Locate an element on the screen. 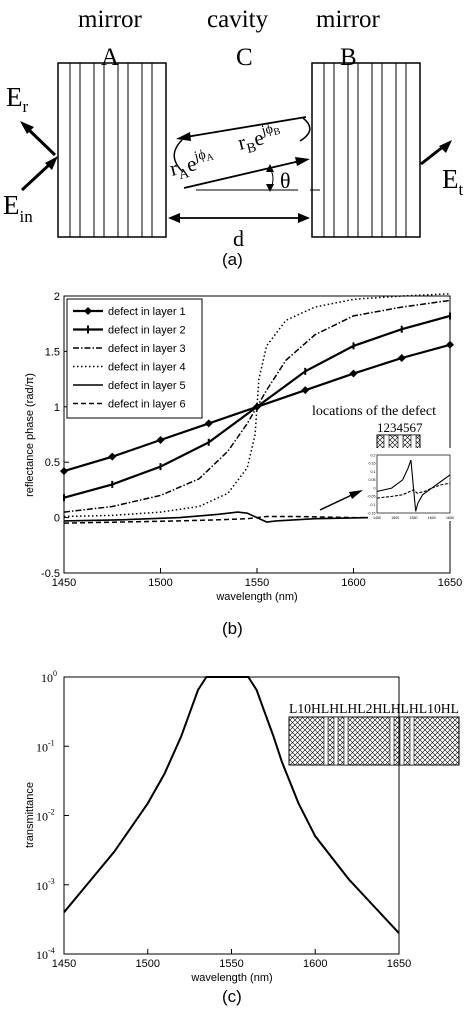 The height and width of the screenshot is (1013, 474). phase-y-tick-label-5: 2 is located at coordinates (57, 297).